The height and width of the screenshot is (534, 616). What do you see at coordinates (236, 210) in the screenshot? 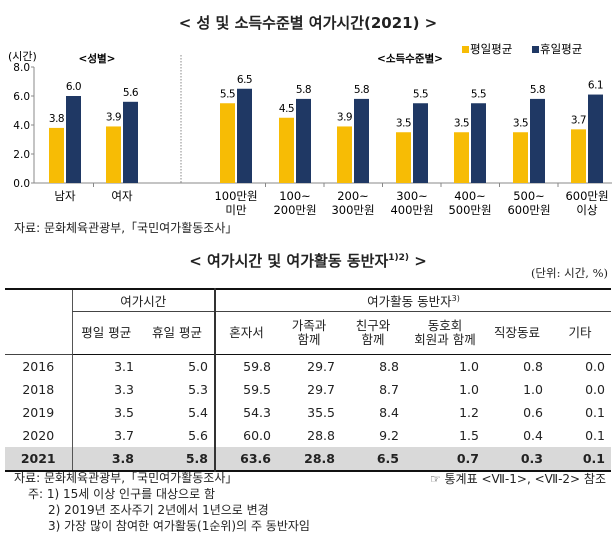
I see `x-tick-label: 미만` at bounding box center [236, 210].